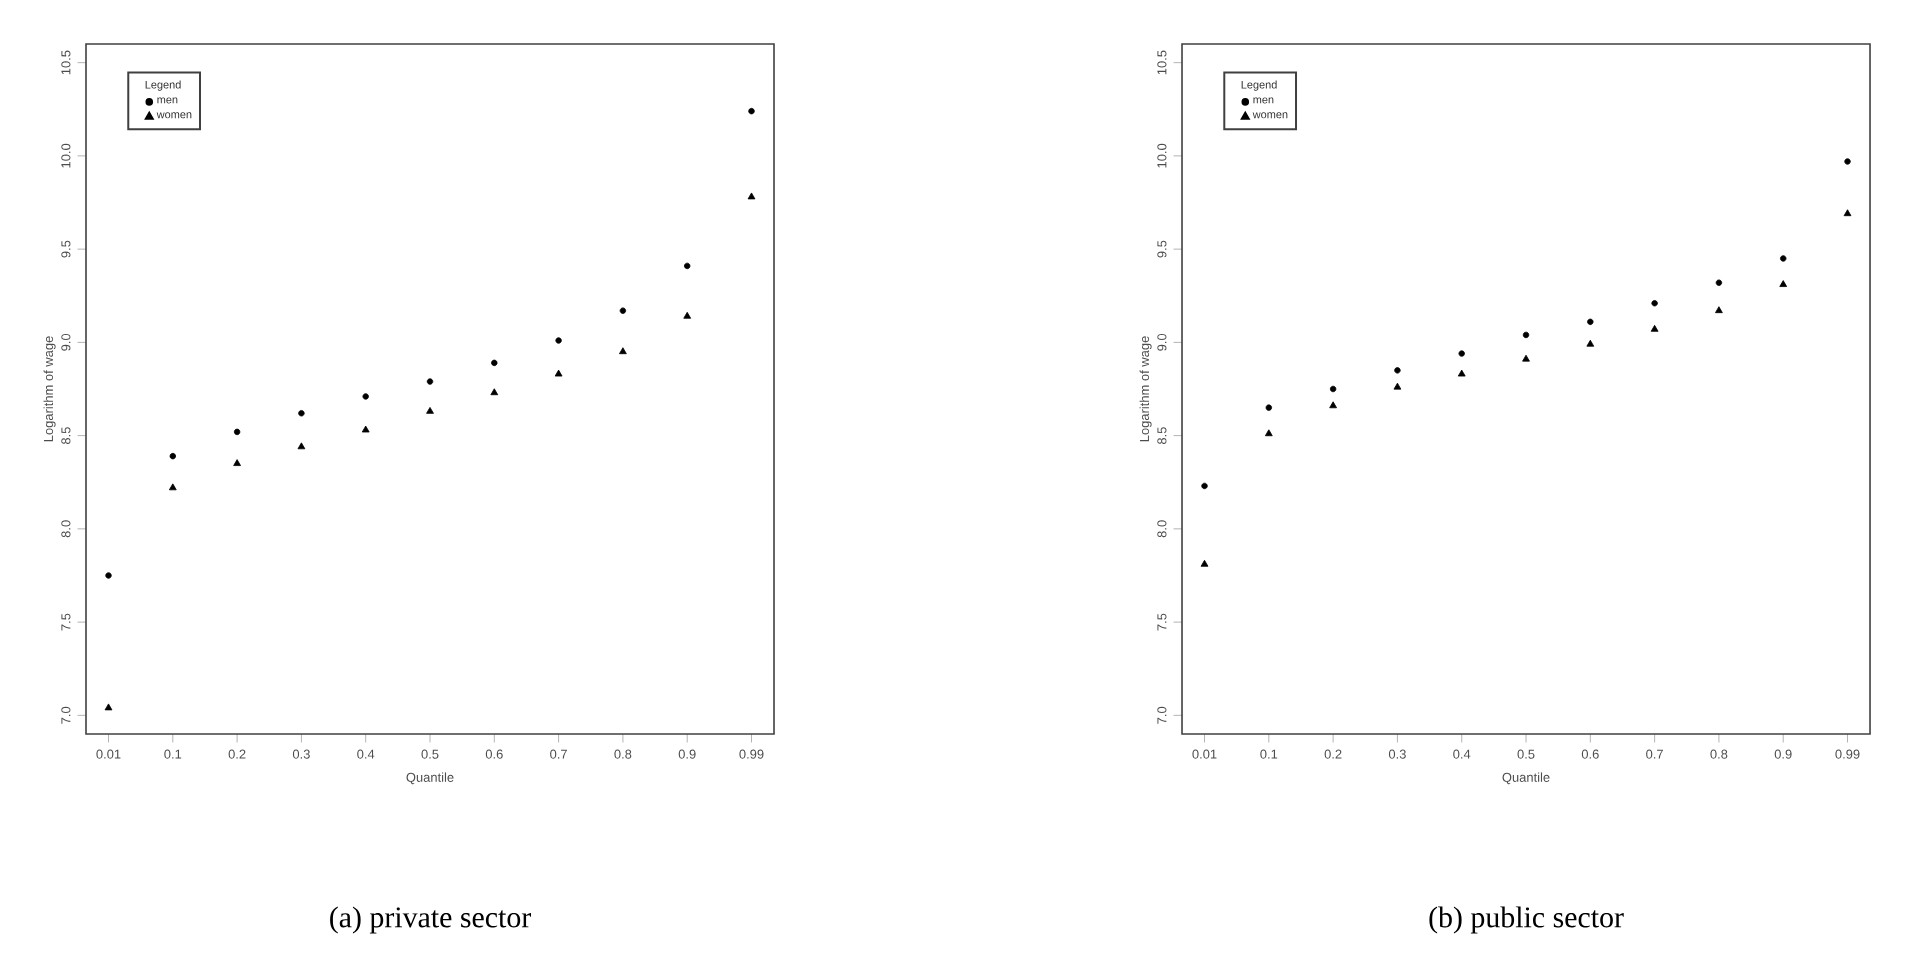 The height and width of the screenshot is (972, 1924). I want to click on text: (b) public sector, so click(1526, 920).